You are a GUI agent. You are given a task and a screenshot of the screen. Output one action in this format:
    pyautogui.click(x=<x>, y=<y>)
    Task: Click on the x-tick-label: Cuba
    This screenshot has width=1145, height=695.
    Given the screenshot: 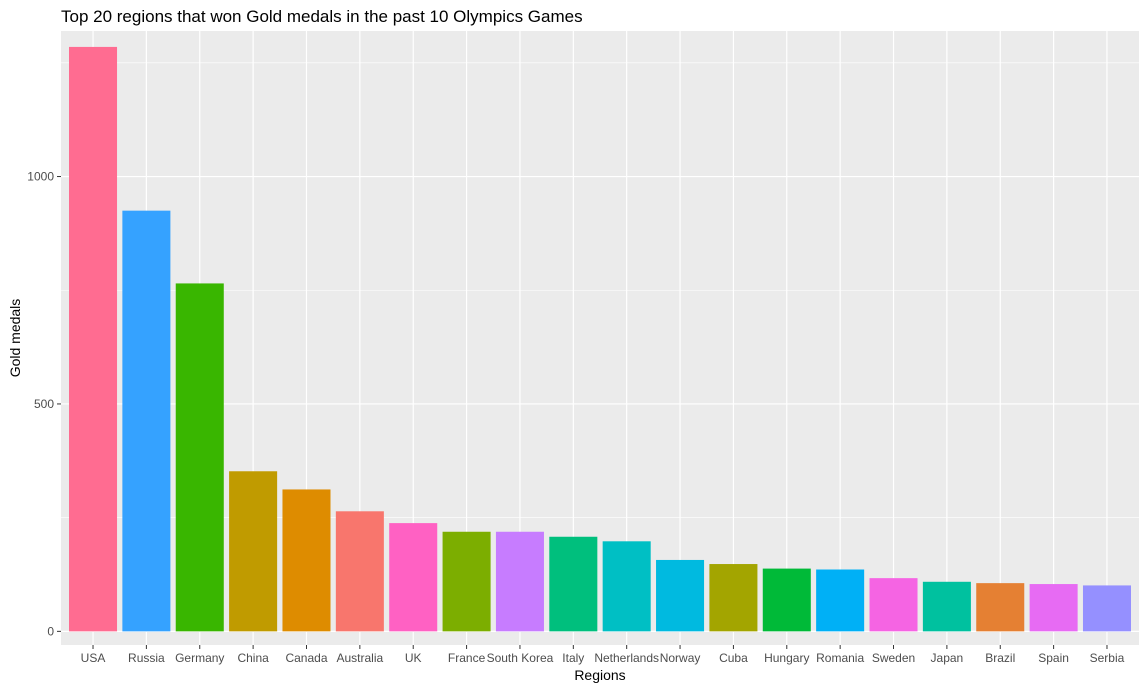 What is the action you would take?
    pyautogui.click(x=733, y=658)
    